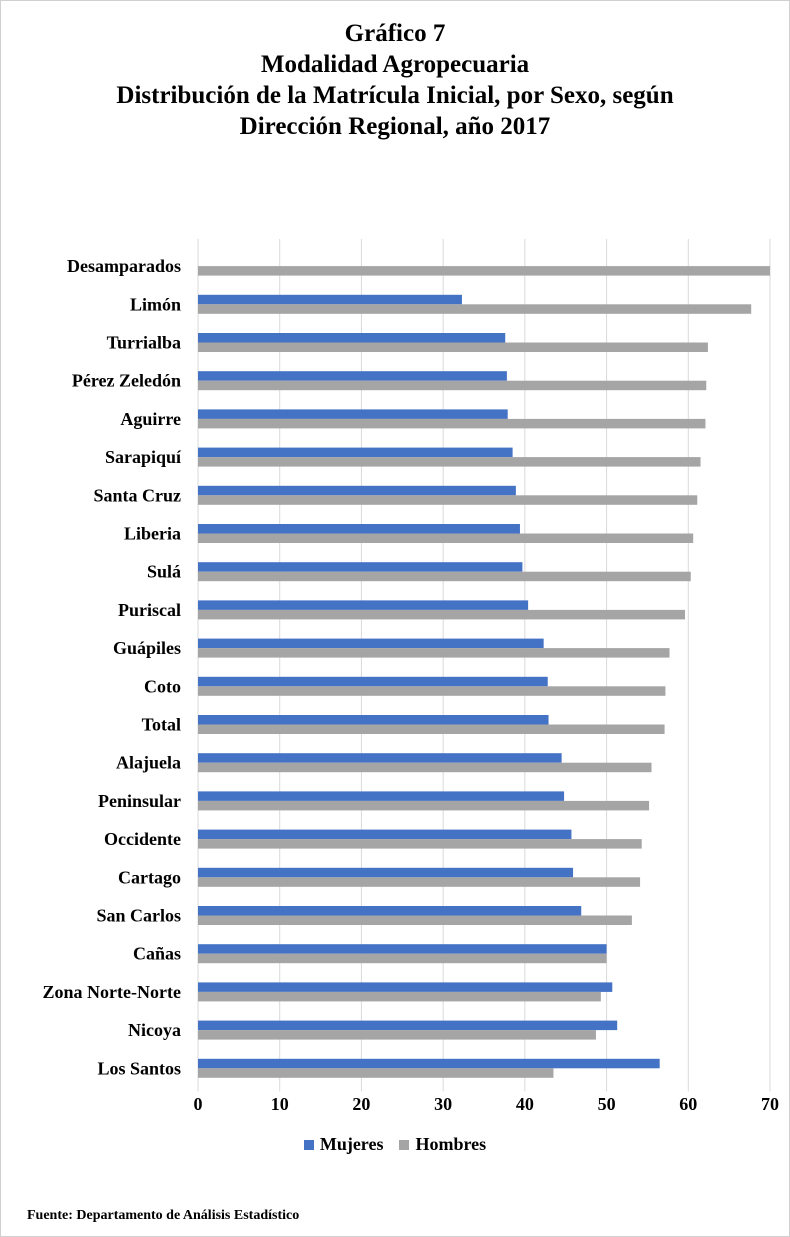 The image size is (790, 1237). I want to click on x-tick-label-20: 20, so click(361, 1104).